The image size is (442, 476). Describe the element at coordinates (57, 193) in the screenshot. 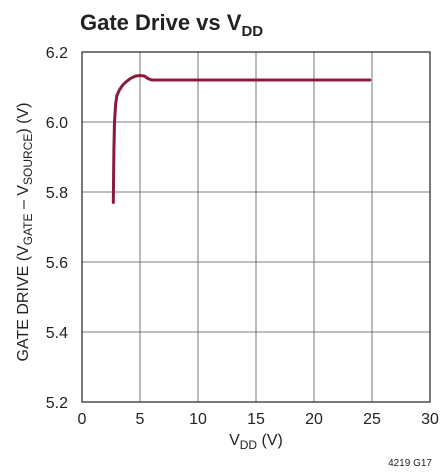

I see `y-tick-label: 5.8` at that location.